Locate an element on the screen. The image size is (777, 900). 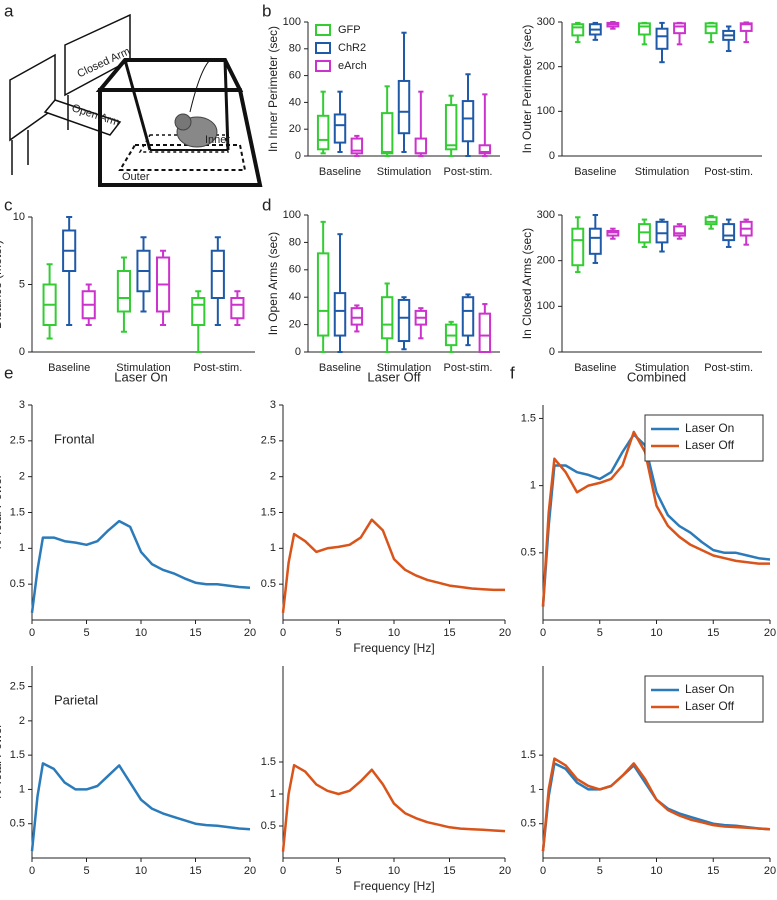
chart-title: Laser Off is located at coordinates (394, 376).